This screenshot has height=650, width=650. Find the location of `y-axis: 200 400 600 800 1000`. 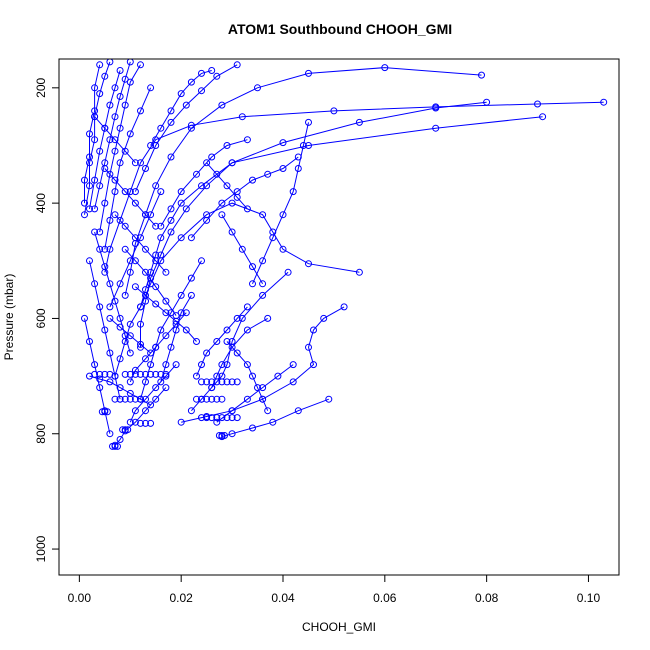

y-axis: 200 400 600 800 1000 is located at coordinates (47, 319).